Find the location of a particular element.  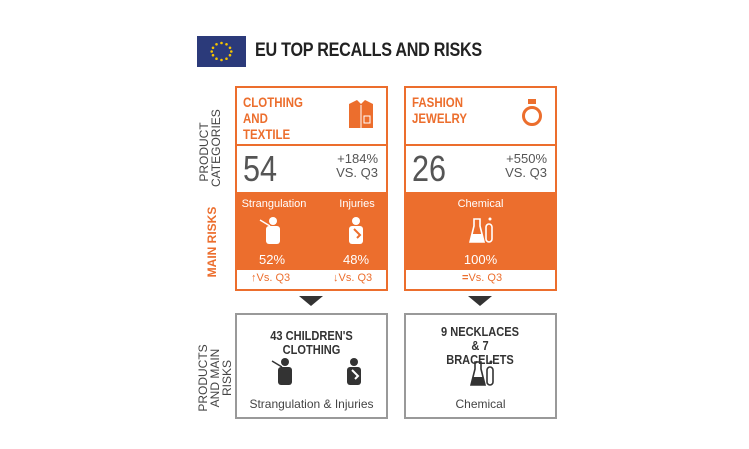

risk-label: Injuries is located at coordinates (357, 204).